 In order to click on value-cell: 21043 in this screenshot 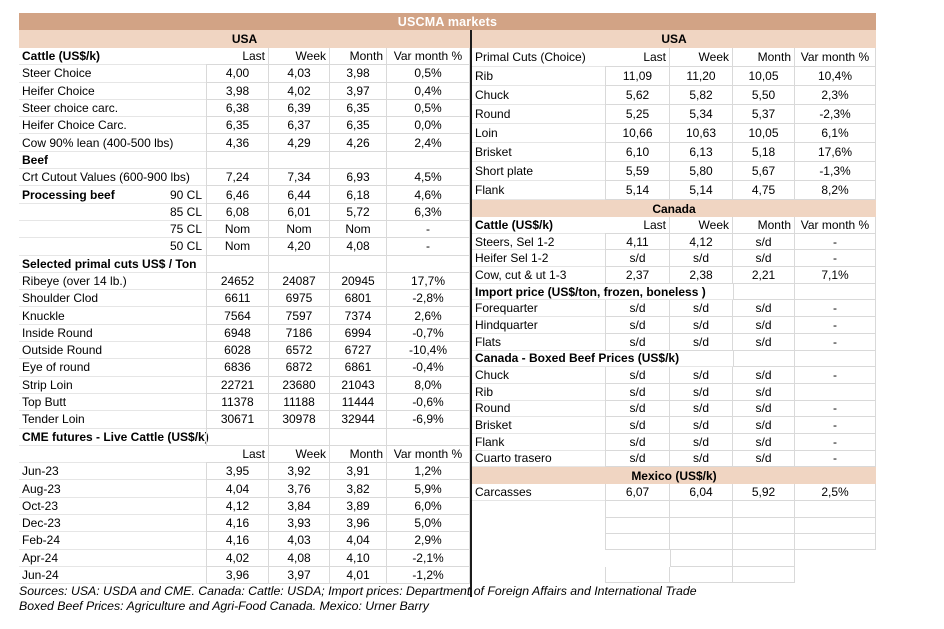, I will do `click(358, 385)`.